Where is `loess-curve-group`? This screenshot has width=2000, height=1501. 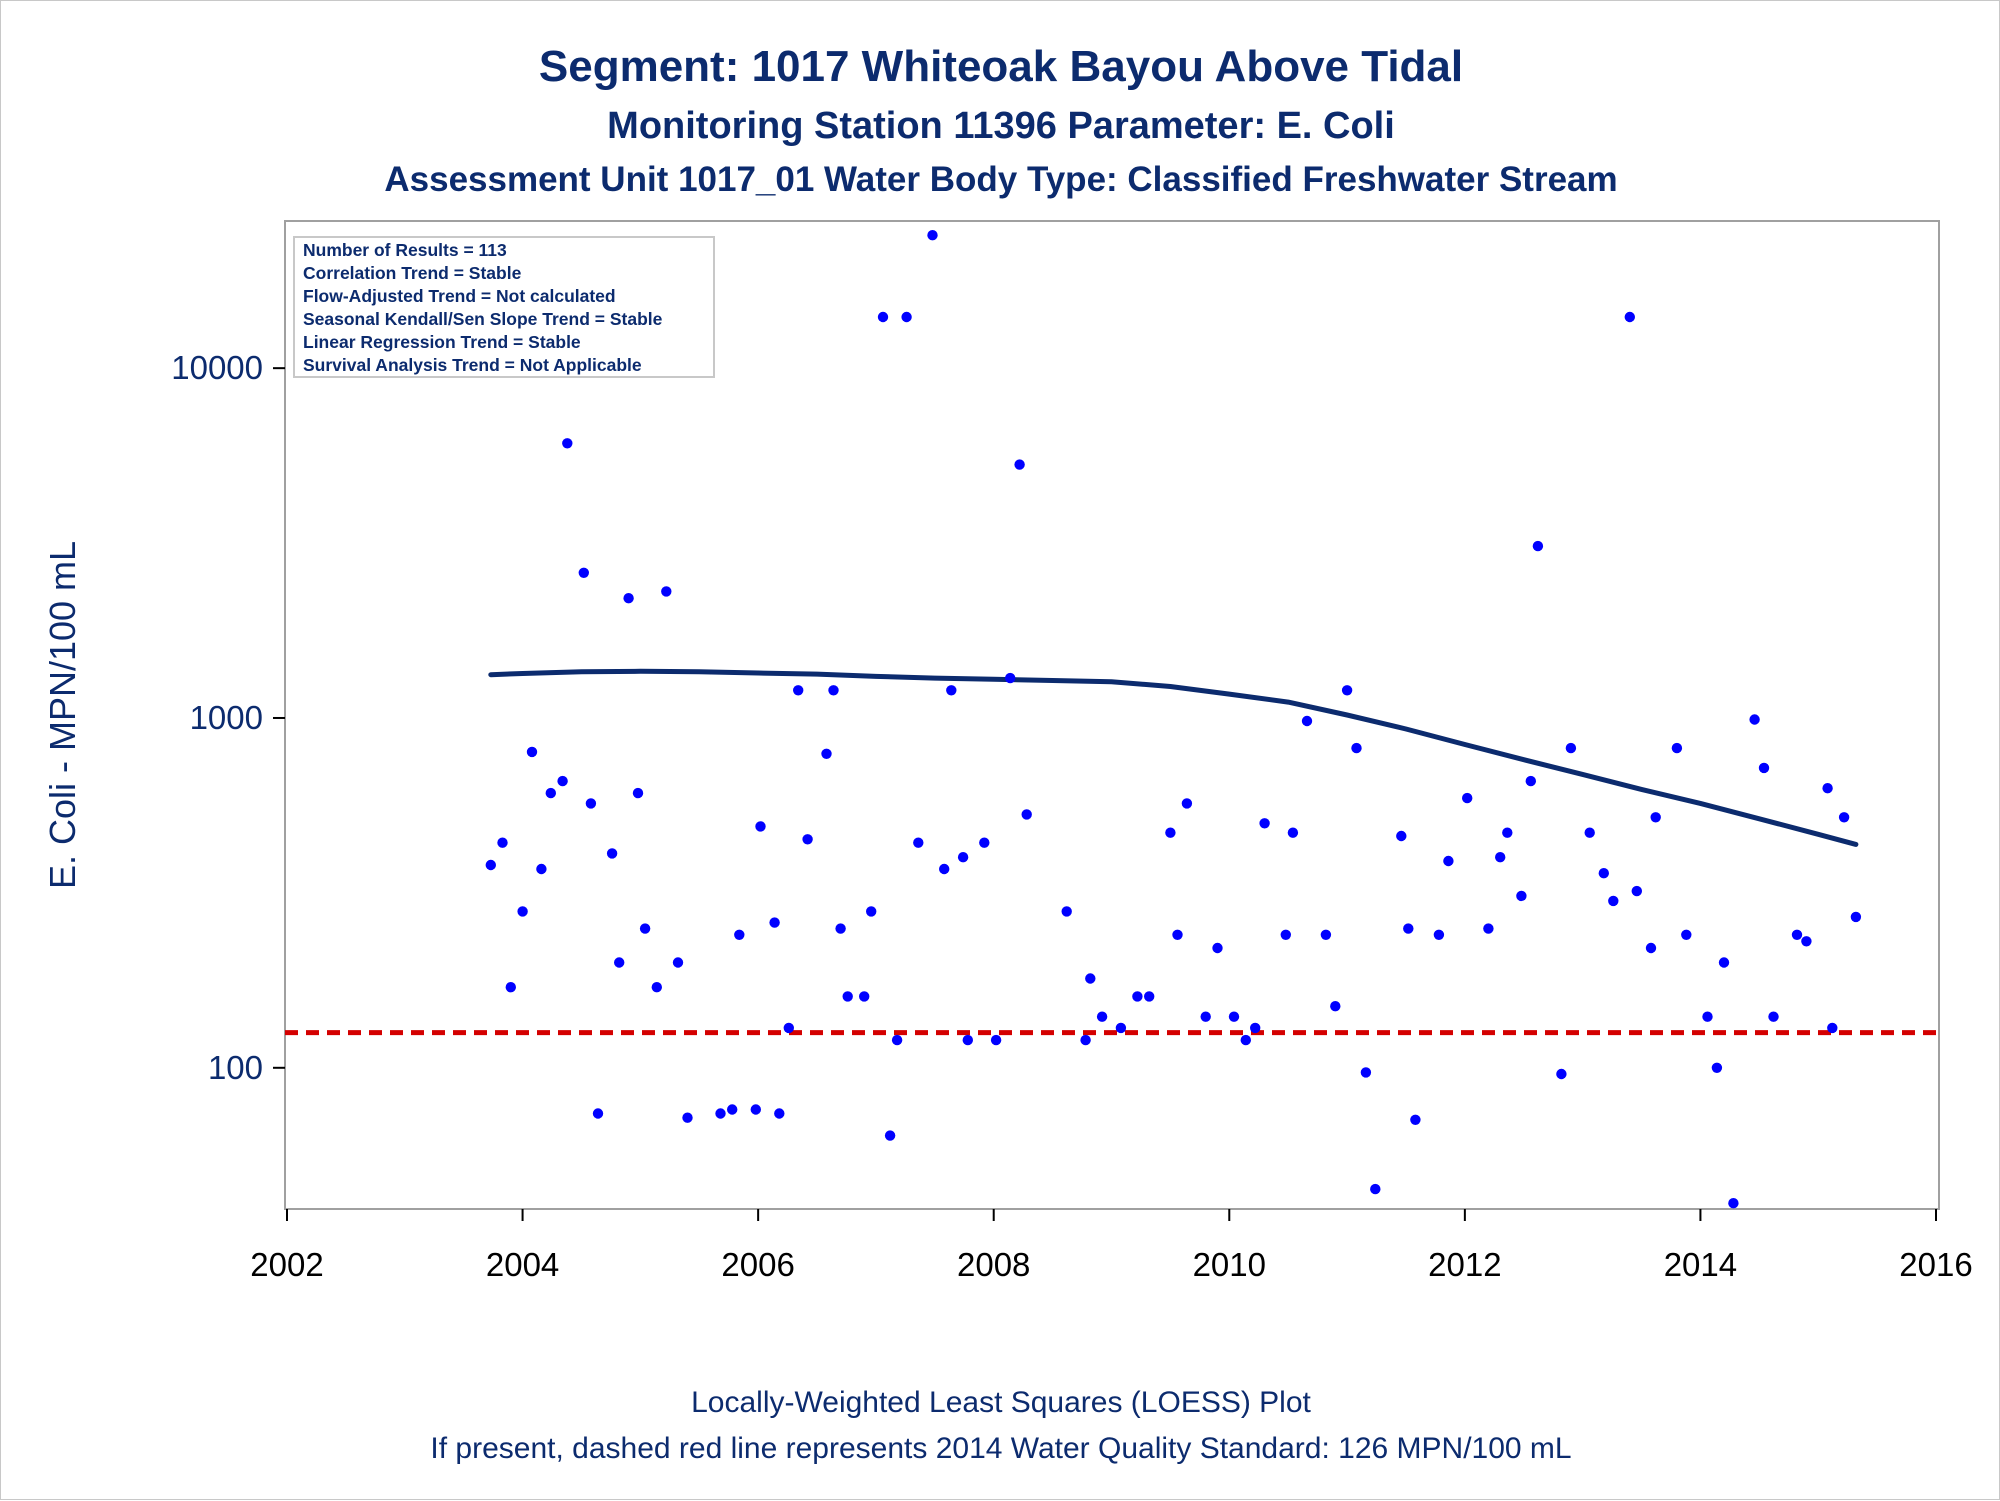
loess-curve-group is located at coordinates (1173, 757).